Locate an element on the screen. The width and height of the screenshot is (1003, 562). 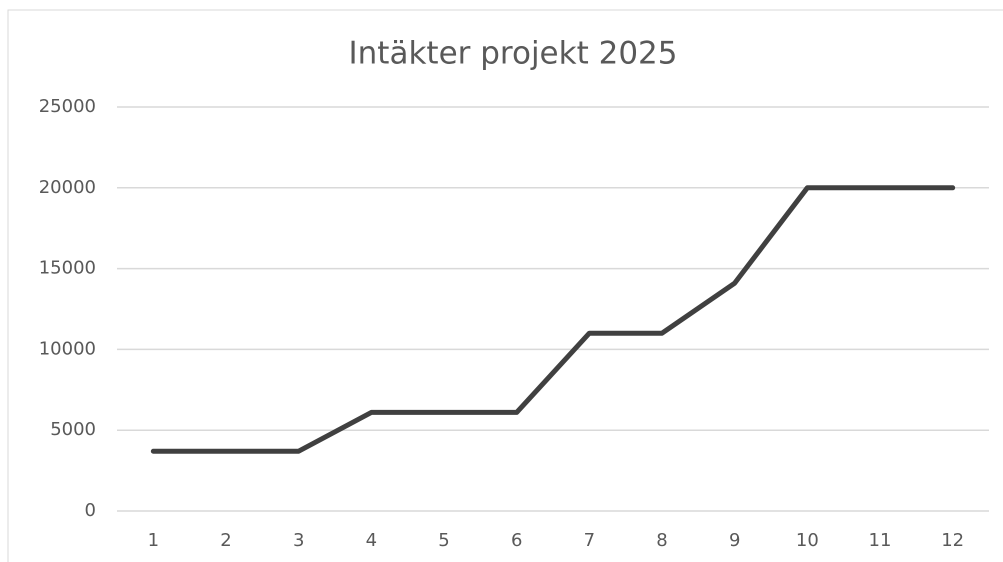
x-tick-label: 9 is located at coordinates (734, 540).